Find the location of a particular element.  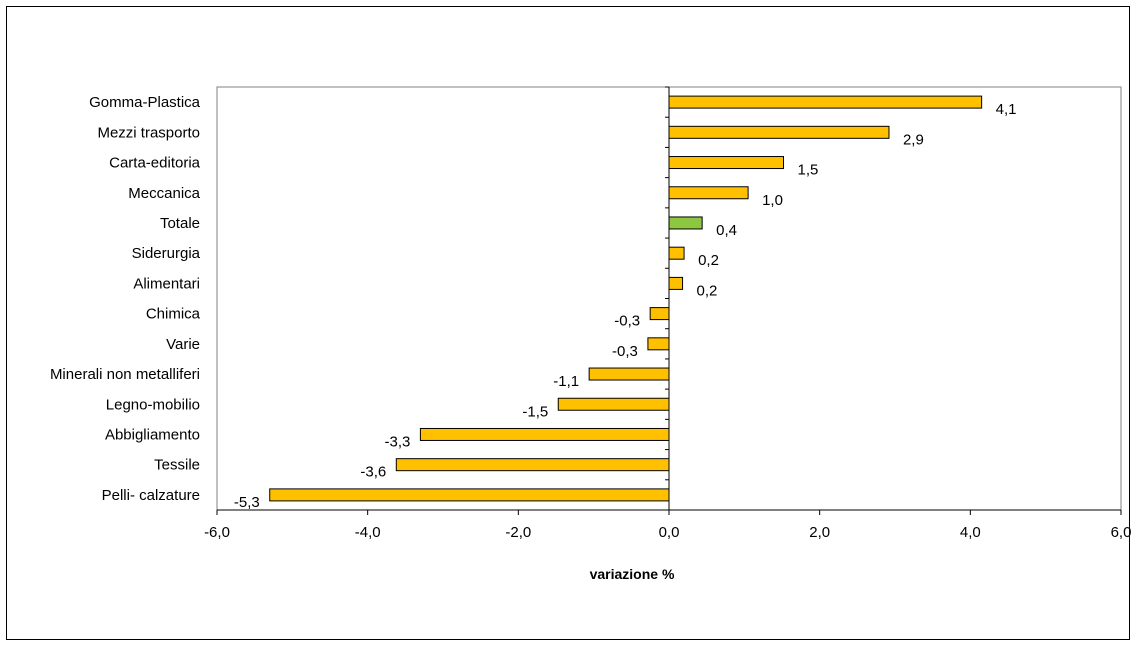

category-label: Siderurgia is located at coordinates (166, 253).